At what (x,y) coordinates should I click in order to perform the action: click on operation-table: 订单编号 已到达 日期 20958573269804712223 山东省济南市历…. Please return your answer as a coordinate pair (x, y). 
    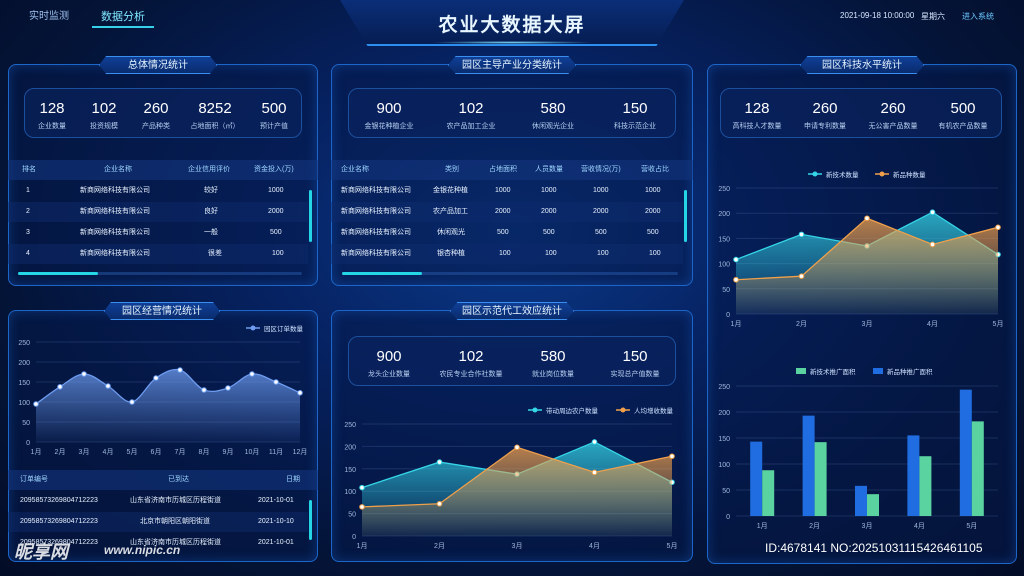
    Looking at the image, I should click on (163, 515).